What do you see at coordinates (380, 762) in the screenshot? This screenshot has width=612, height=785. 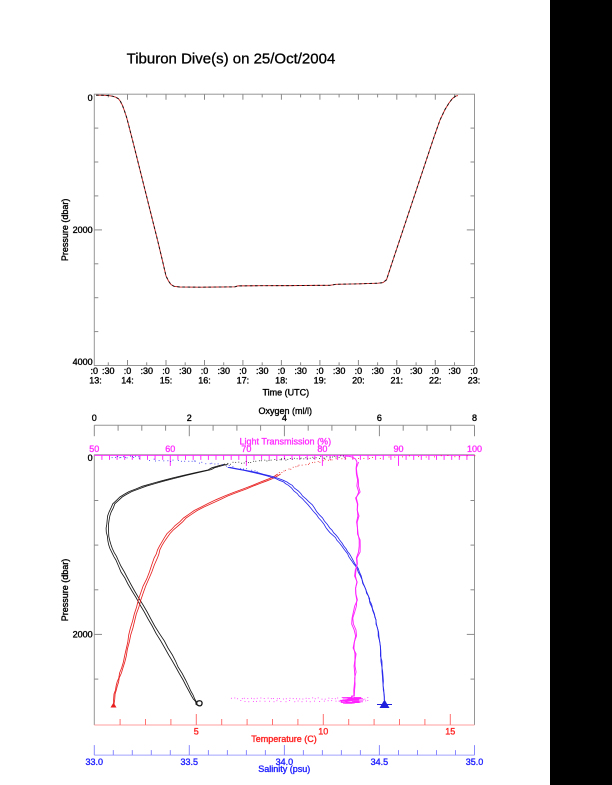 I see `svg-text: 34.5` at bounding box center [380, 762].